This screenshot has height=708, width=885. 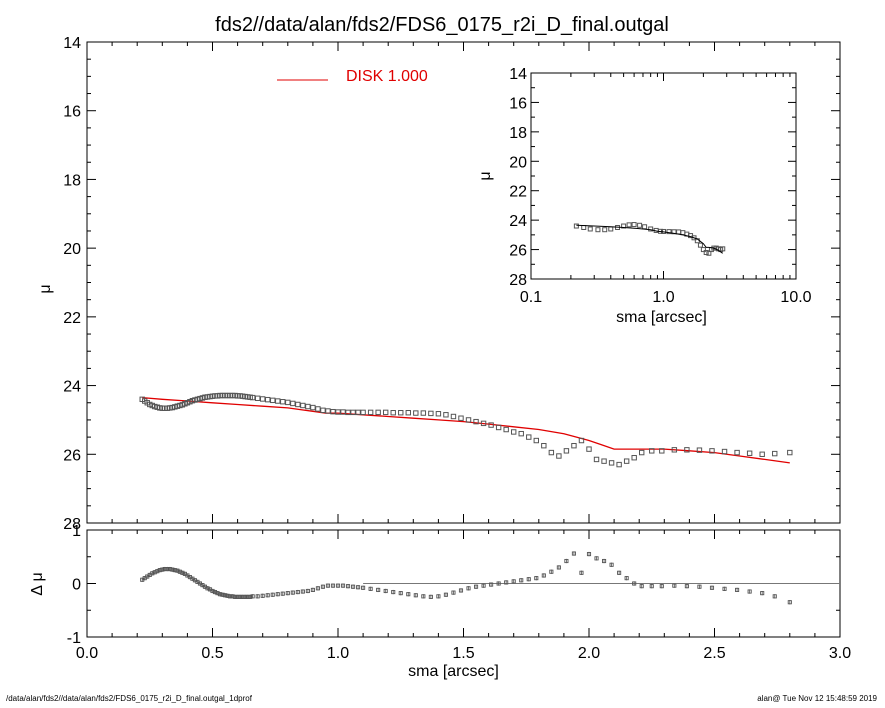 What do you see at coordinates (453, 671) in the screenshot?
I see `residual-x-axis-label: sma [arcsec]` at bounding box center [453, 671].